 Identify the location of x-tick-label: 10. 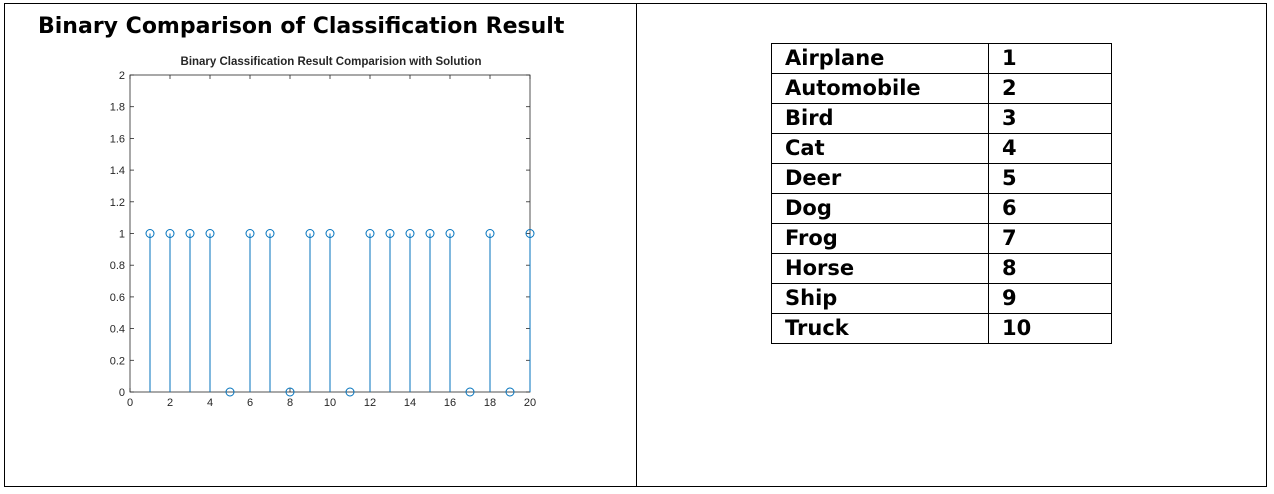
(330, 403).